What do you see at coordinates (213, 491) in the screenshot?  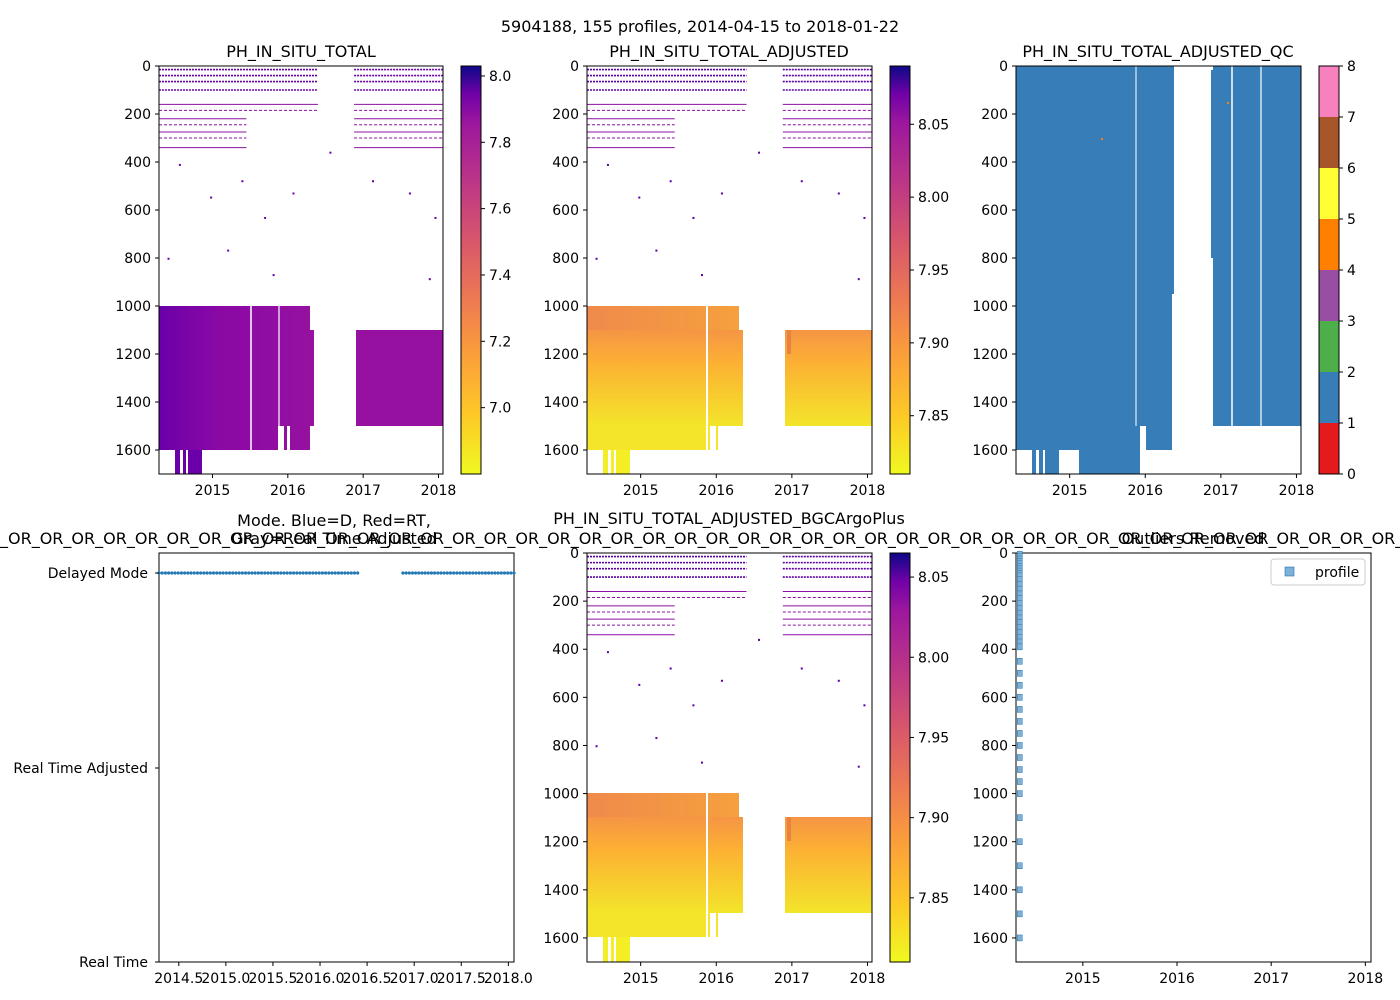 I see `raw-x-tick-label: 2015` at bounding box center [213, 491].